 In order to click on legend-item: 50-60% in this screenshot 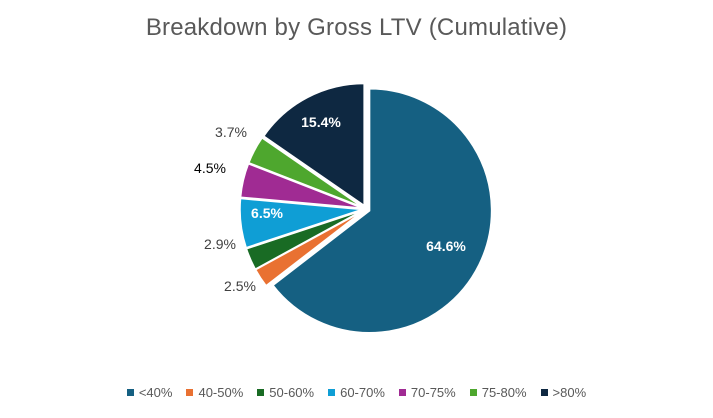, I will do `click(285, 392)`.